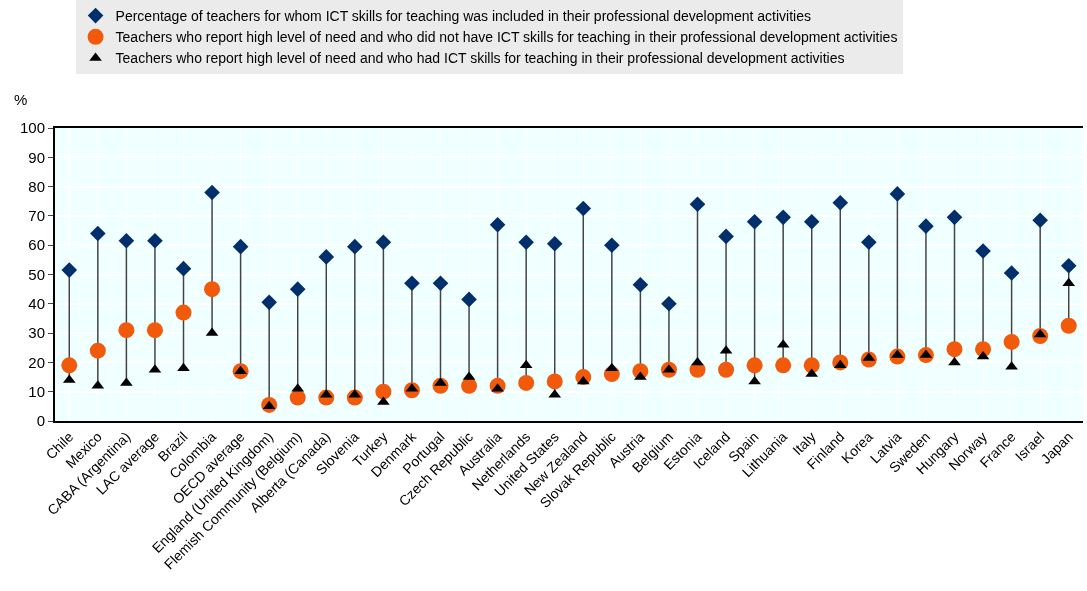 The image size is (1087, 591). I want to click on y-tick-label: 30, so click(36, 333).